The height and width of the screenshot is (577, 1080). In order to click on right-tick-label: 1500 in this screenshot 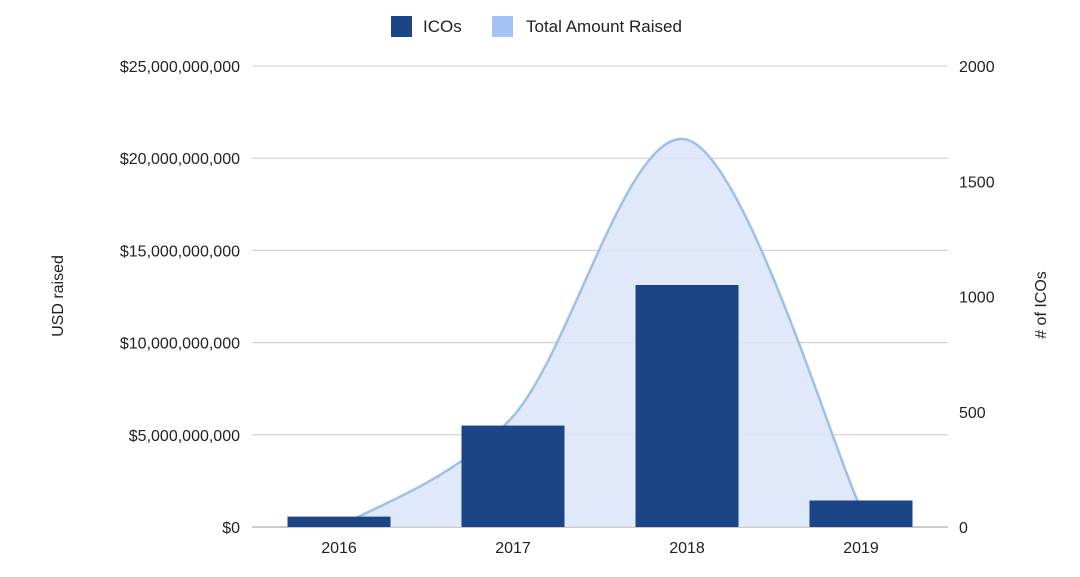, I will do `click(977, 182)`.